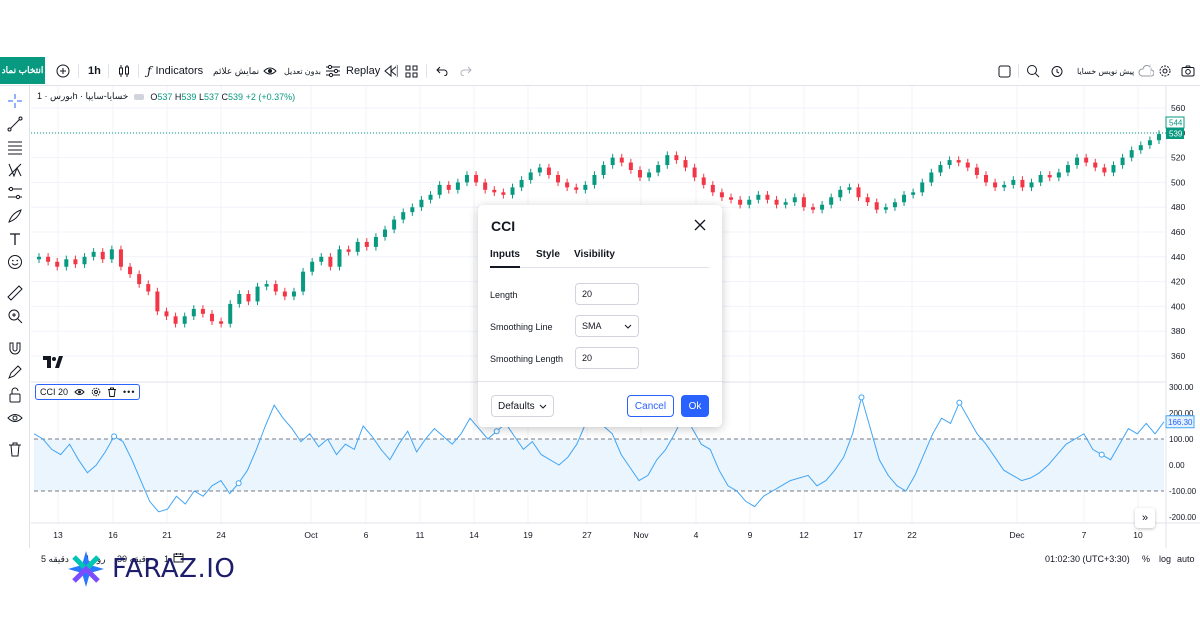 Image resolution: width=1200 pixels, height=630 pixels. I want to click on more-icon: •••, so click(129, 392).